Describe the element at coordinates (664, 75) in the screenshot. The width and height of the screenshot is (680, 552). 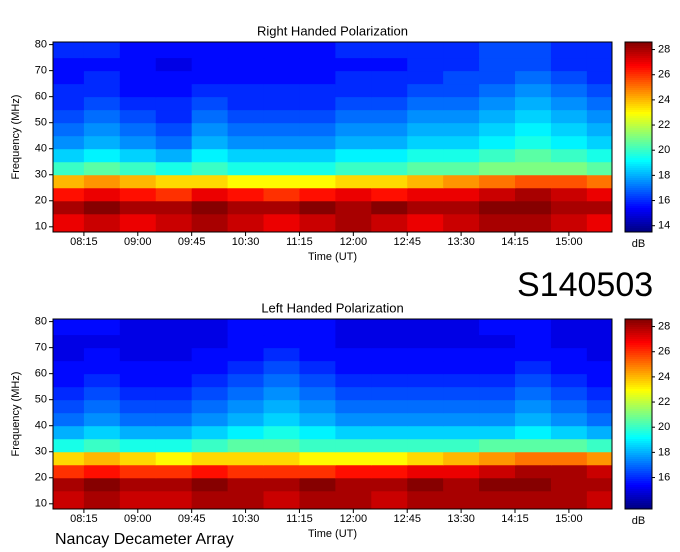
I see `colorbar-tick-label: 26` at that location.